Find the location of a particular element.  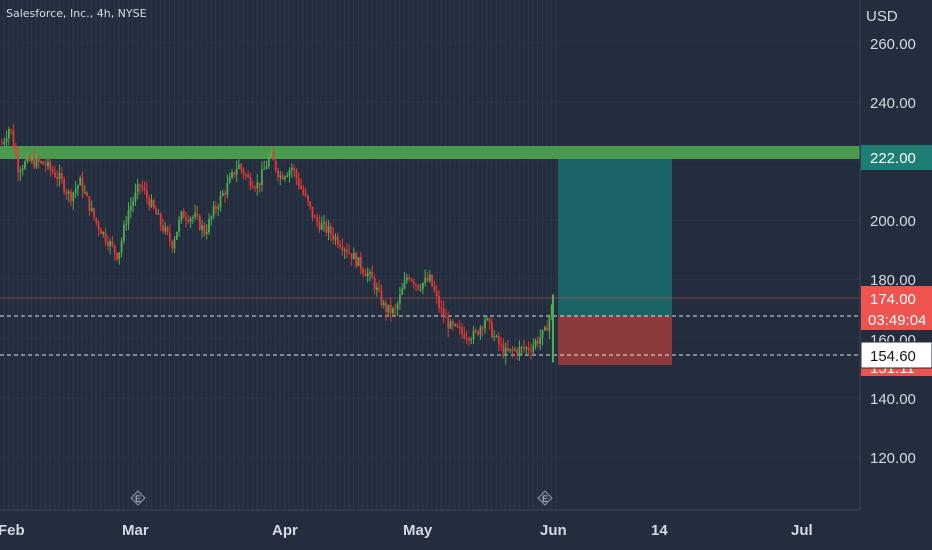

price-tick: 140.00 is located at coordinates (893, 399).